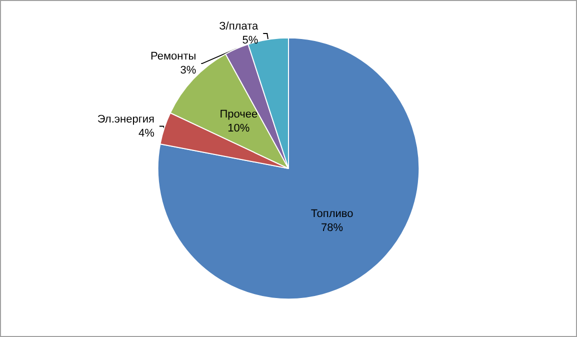 This screenshot has width=577, height=337. Describe the element at coordinates (173, 56) in the screenshot. I see `slice-label: Ремонты` at that location.